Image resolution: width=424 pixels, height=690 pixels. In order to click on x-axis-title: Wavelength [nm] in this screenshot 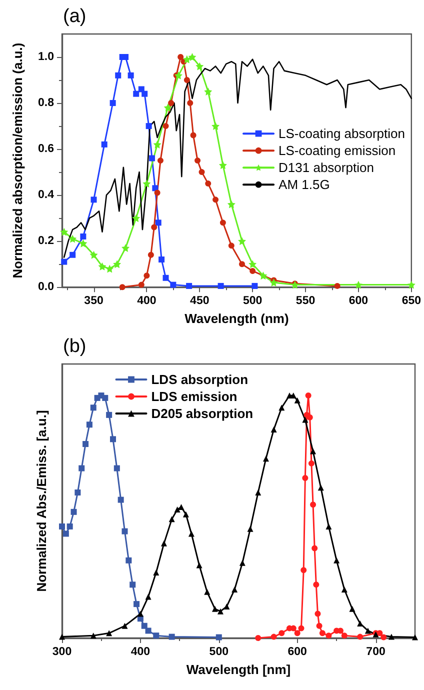, I will do `click(238, 669)`.